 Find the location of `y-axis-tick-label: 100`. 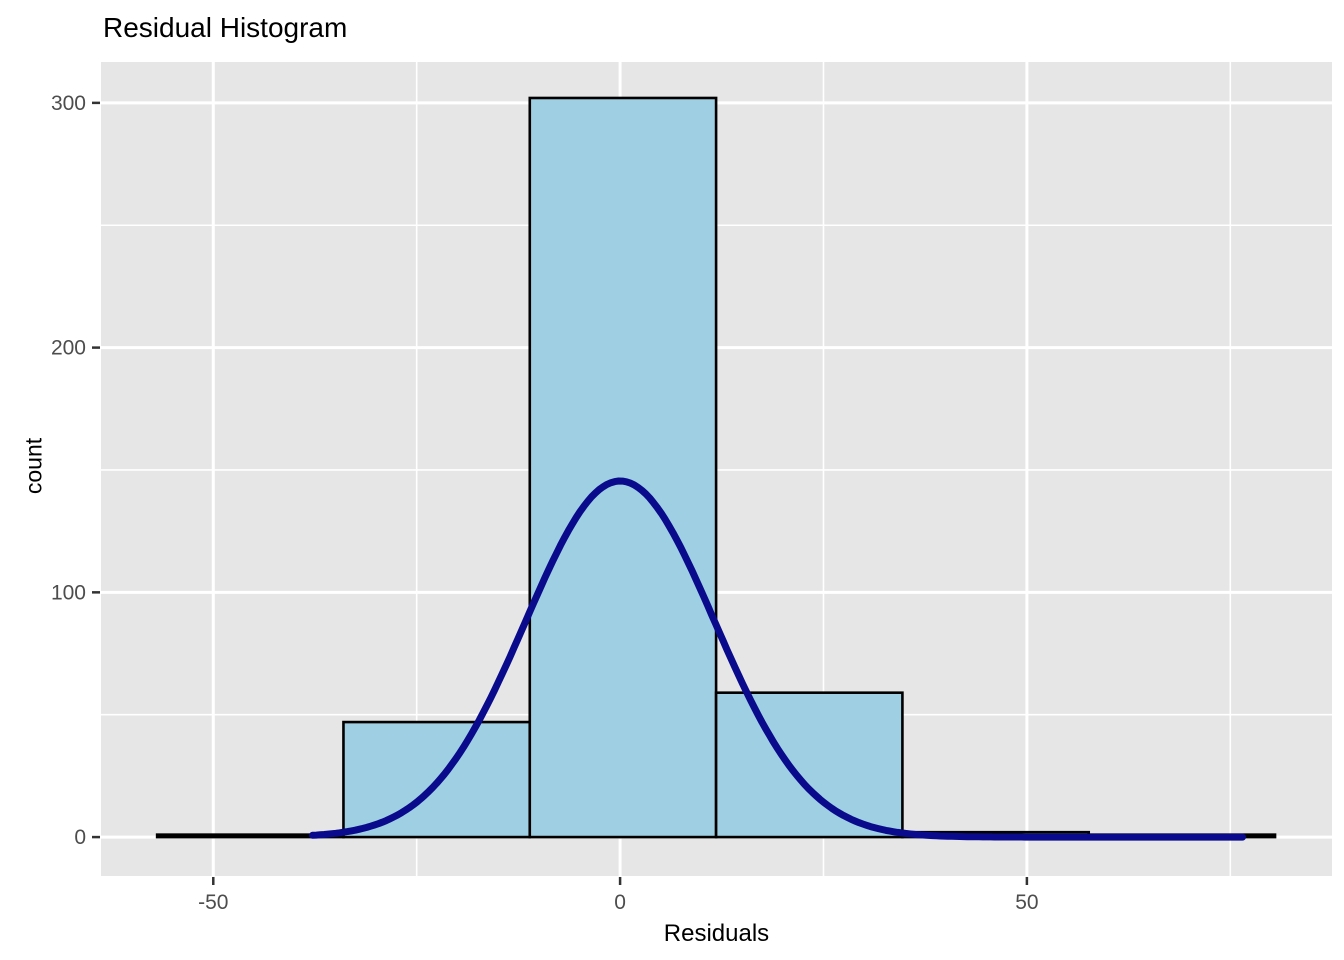

y-axis-tick-label: 100 is located at coordinates (68, 592).